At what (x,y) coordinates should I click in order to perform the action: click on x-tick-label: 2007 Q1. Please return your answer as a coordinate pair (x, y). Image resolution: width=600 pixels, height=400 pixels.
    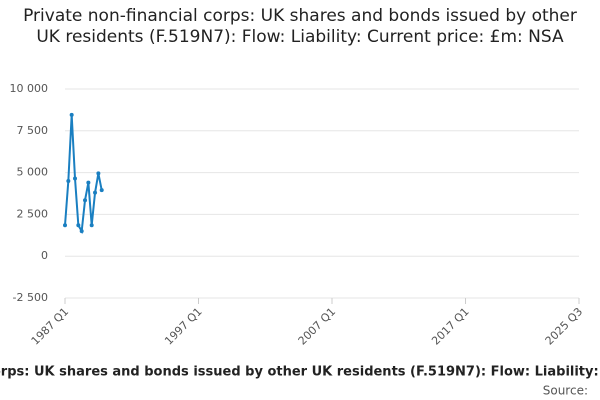
    Looking at the image, I should click on (317, 326).